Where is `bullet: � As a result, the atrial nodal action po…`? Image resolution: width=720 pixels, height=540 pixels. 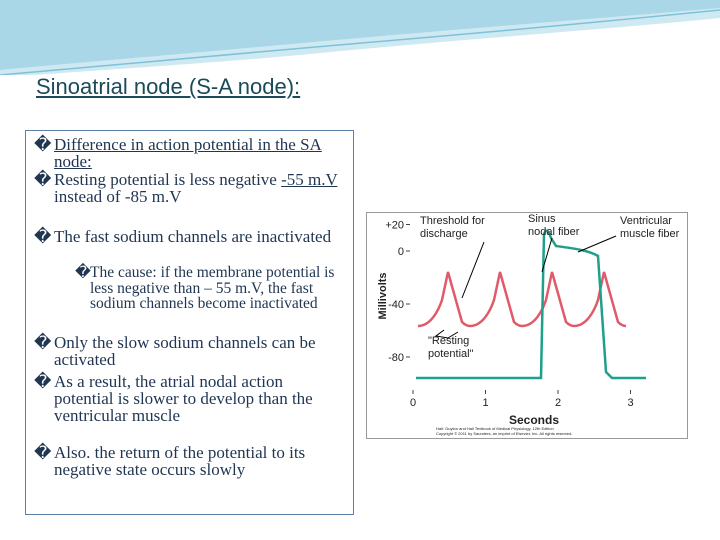
bullet: � As a result, the atrial nodal action po… is located at coordinates (186, 398).